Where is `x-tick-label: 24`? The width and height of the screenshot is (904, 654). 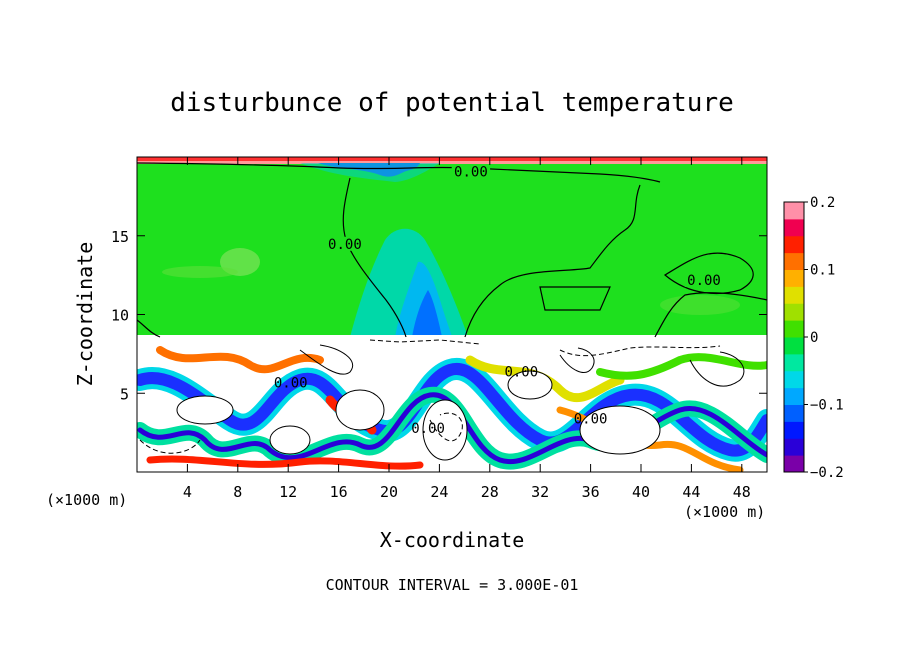
x-tick-label: 24 is located at coordinates (439, 492).